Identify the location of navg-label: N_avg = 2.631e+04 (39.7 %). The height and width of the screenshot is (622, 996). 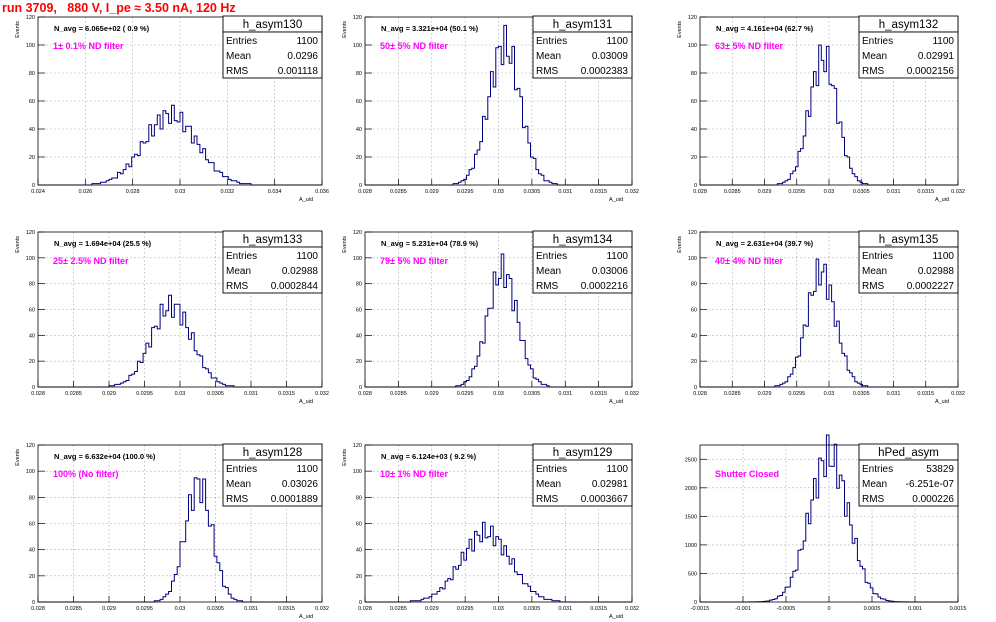
(765, 243).